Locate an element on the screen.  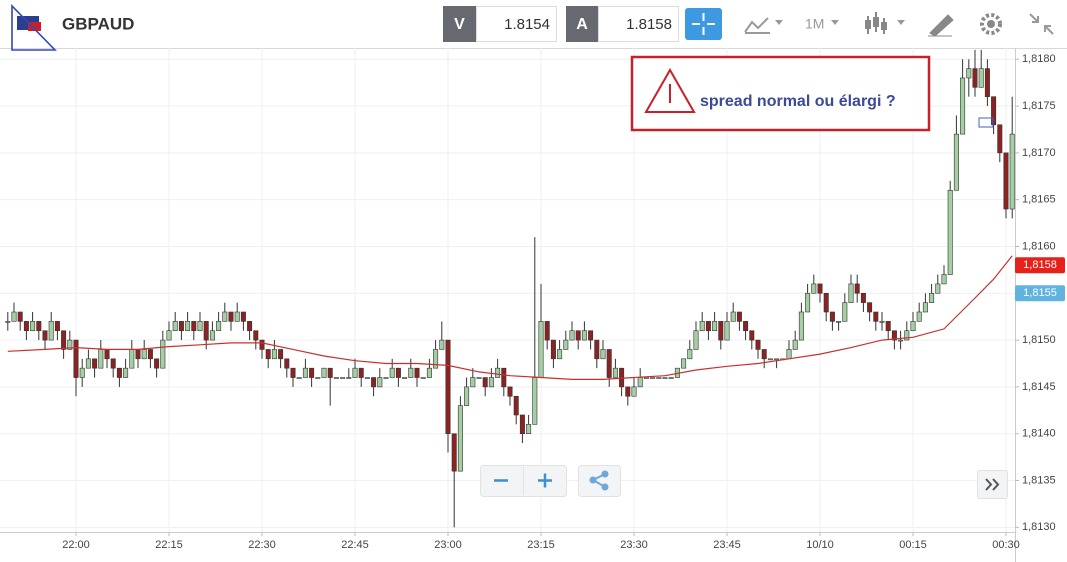
timeframe: 1M is located at coordinates (814, 24).